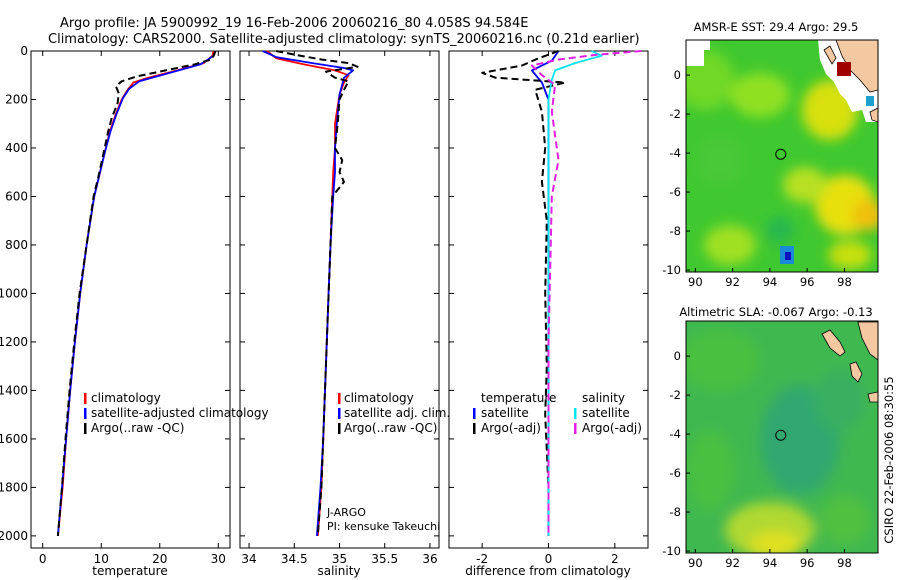  What do you see at coordinates (159, 559) in the screenshot?
I see `x-tick-label: 20` at bounding box center [159, 559].